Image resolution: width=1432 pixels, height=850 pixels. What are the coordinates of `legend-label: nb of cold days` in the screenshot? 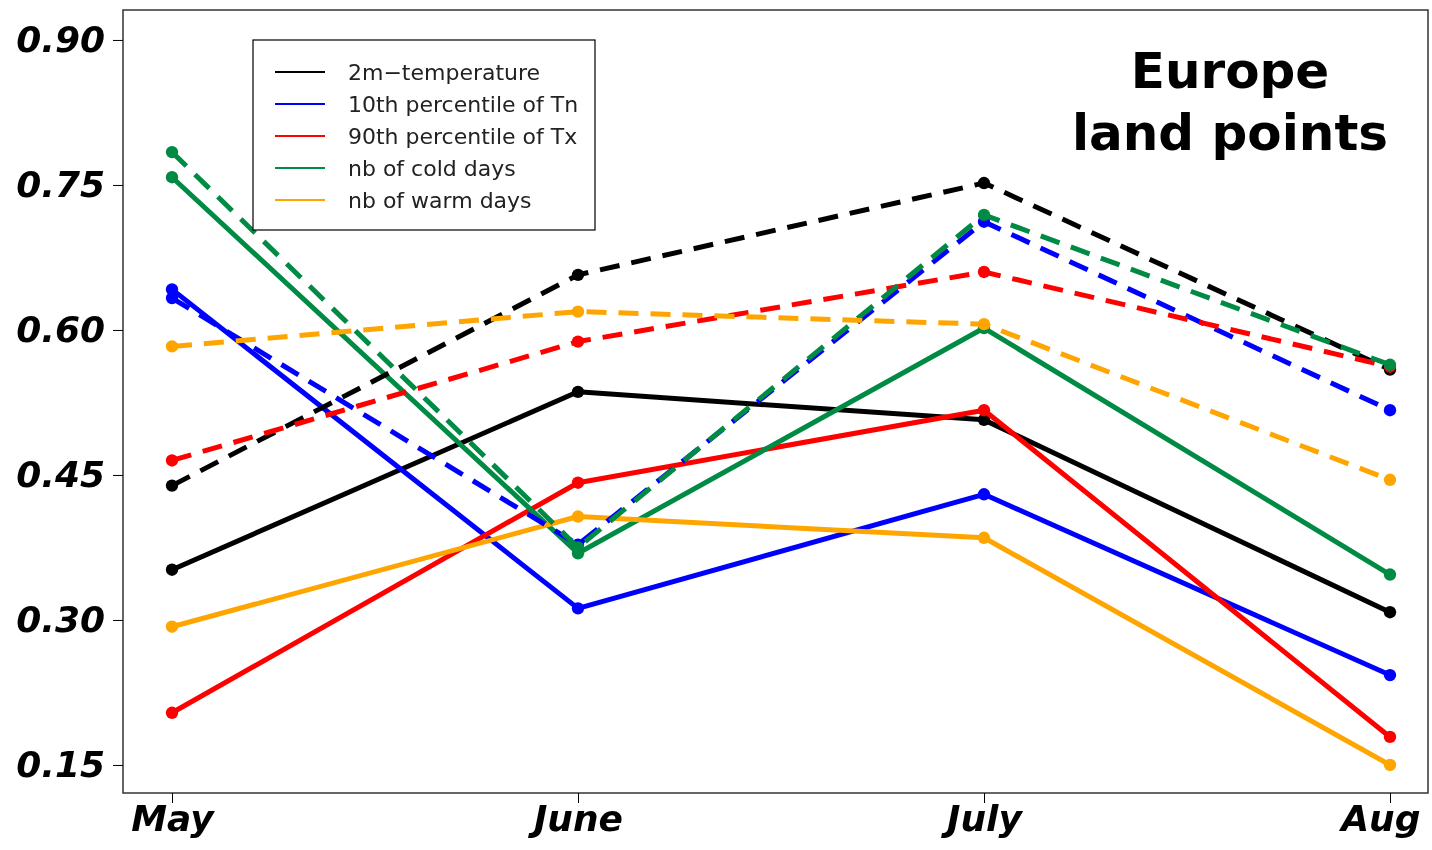 It's located at (432, 168).